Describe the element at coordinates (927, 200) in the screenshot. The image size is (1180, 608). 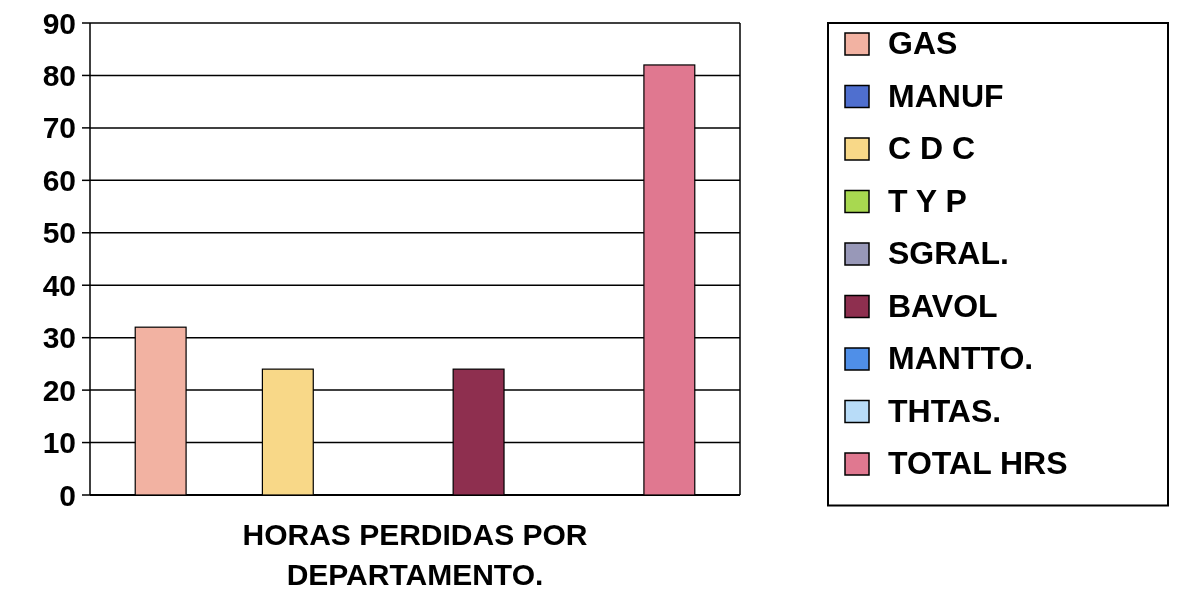
I see `legend-label: T Y P` at that location.